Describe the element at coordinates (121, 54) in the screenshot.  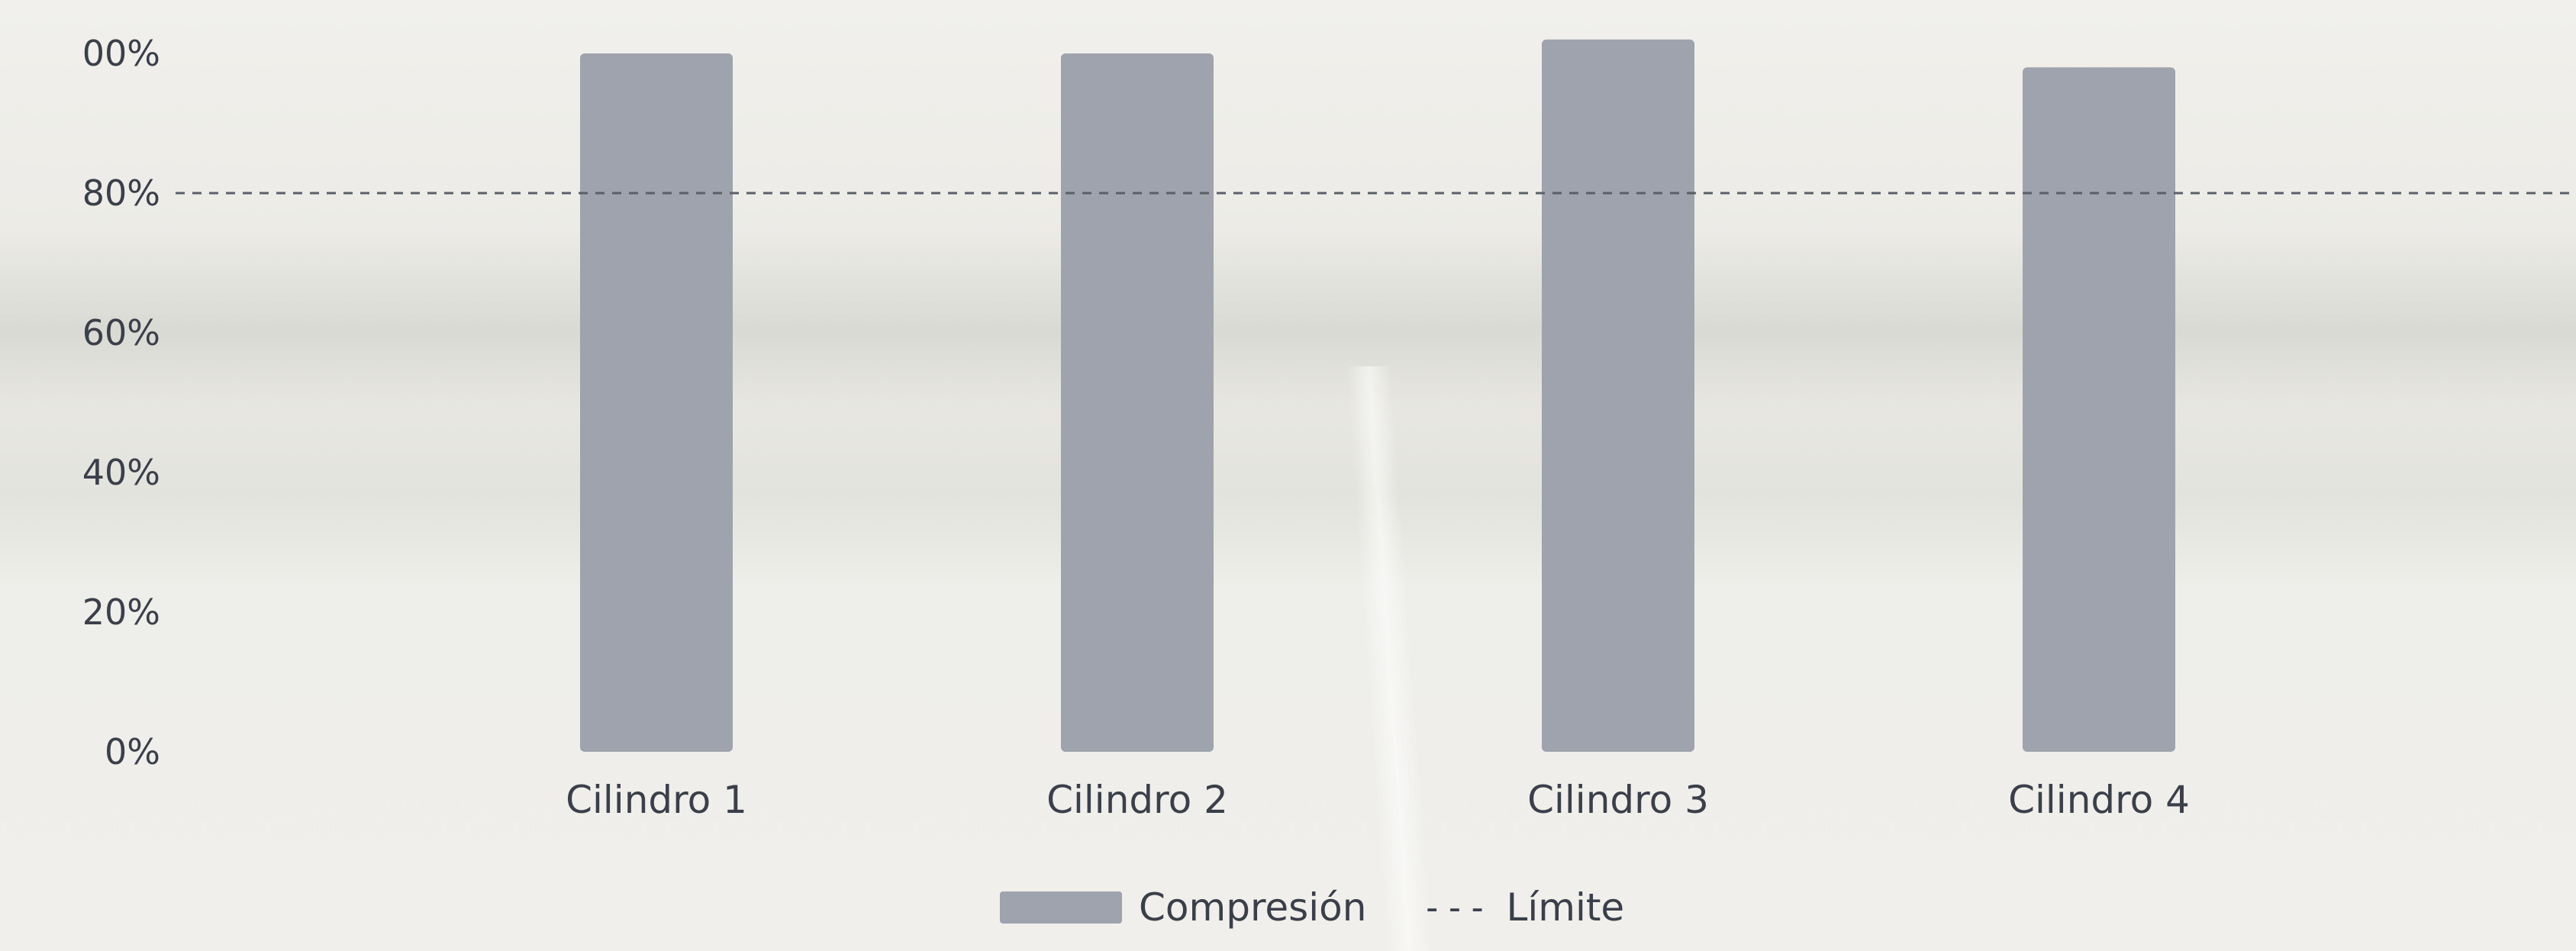
I see `y-tick-label: 00%` at that location.